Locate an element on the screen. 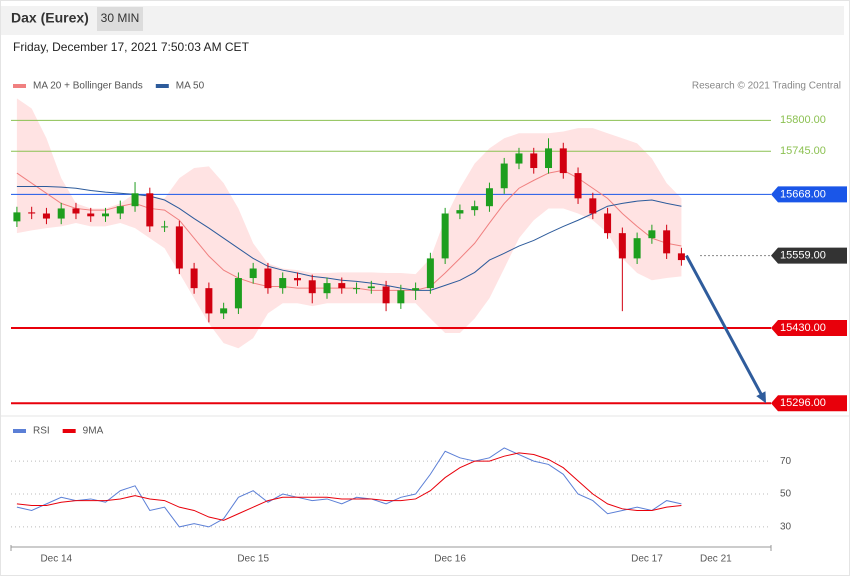 The height and width of the screenshot is (576, 850). forecast-arrowhead is located at coordinates (761, 397).